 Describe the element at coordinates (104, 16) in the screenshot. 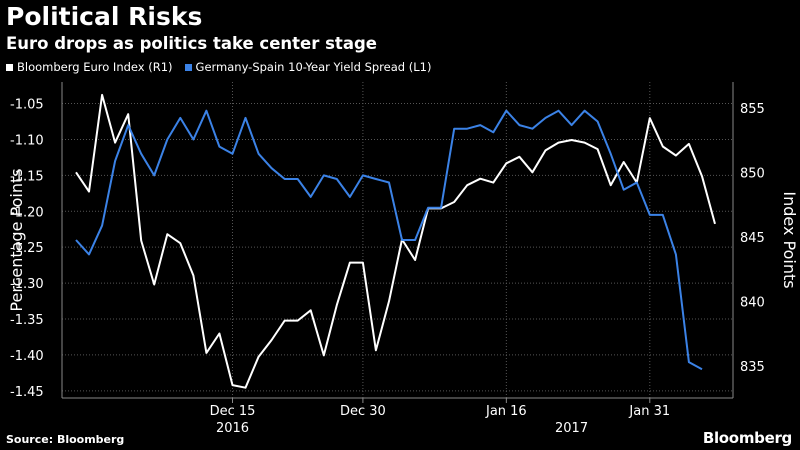

I see `chart-title: Political Risks` at that location.